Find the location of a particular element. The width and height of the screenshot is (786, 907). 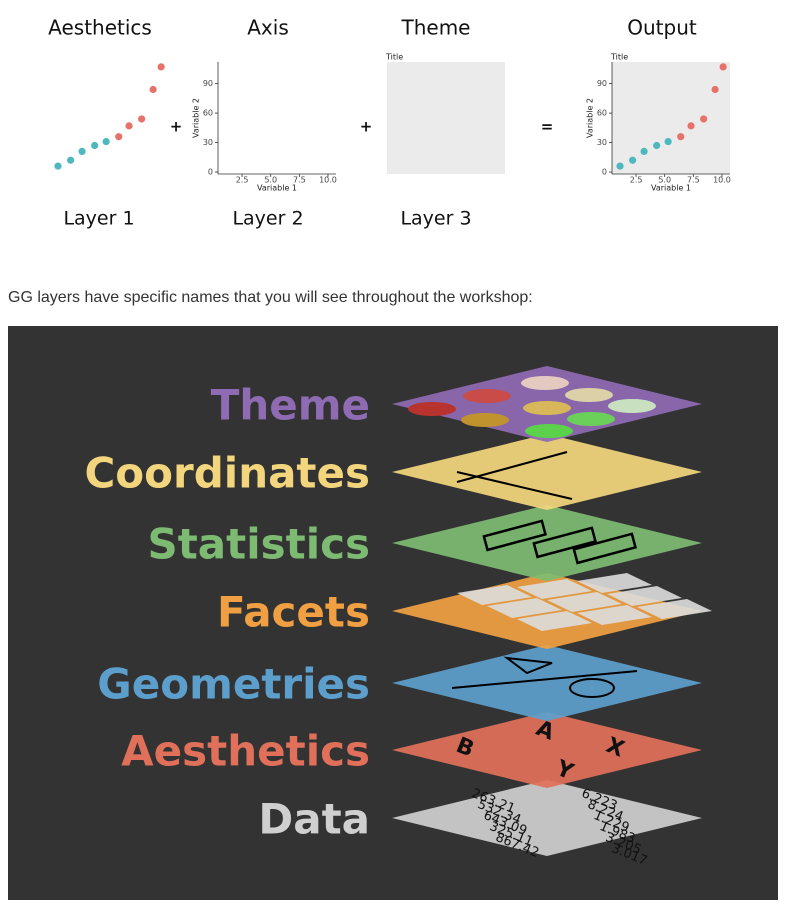

layer-name: Facets is located at coordinates (293, 612).